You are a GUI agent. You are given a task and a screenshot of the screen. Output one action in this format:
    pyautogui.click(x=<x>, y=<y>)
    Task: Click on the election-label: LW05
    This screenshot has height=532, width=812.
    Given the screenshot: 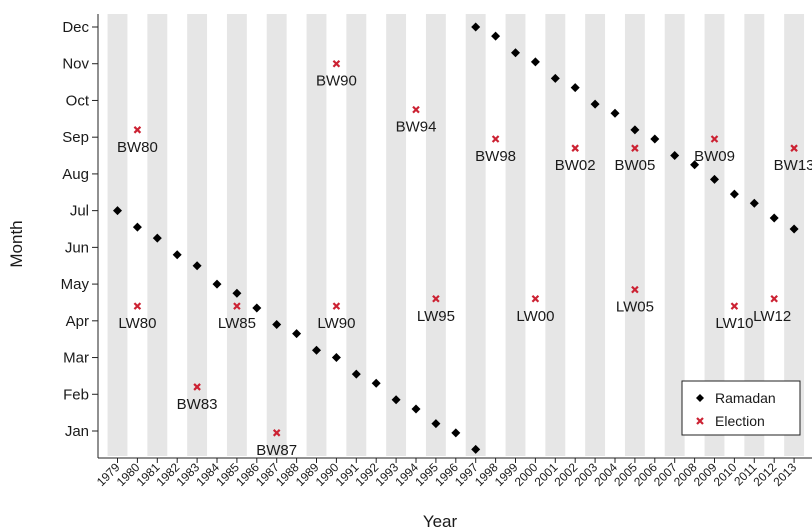 What is the action you would take?
    pyautogui.click(x=635, y=307)
    